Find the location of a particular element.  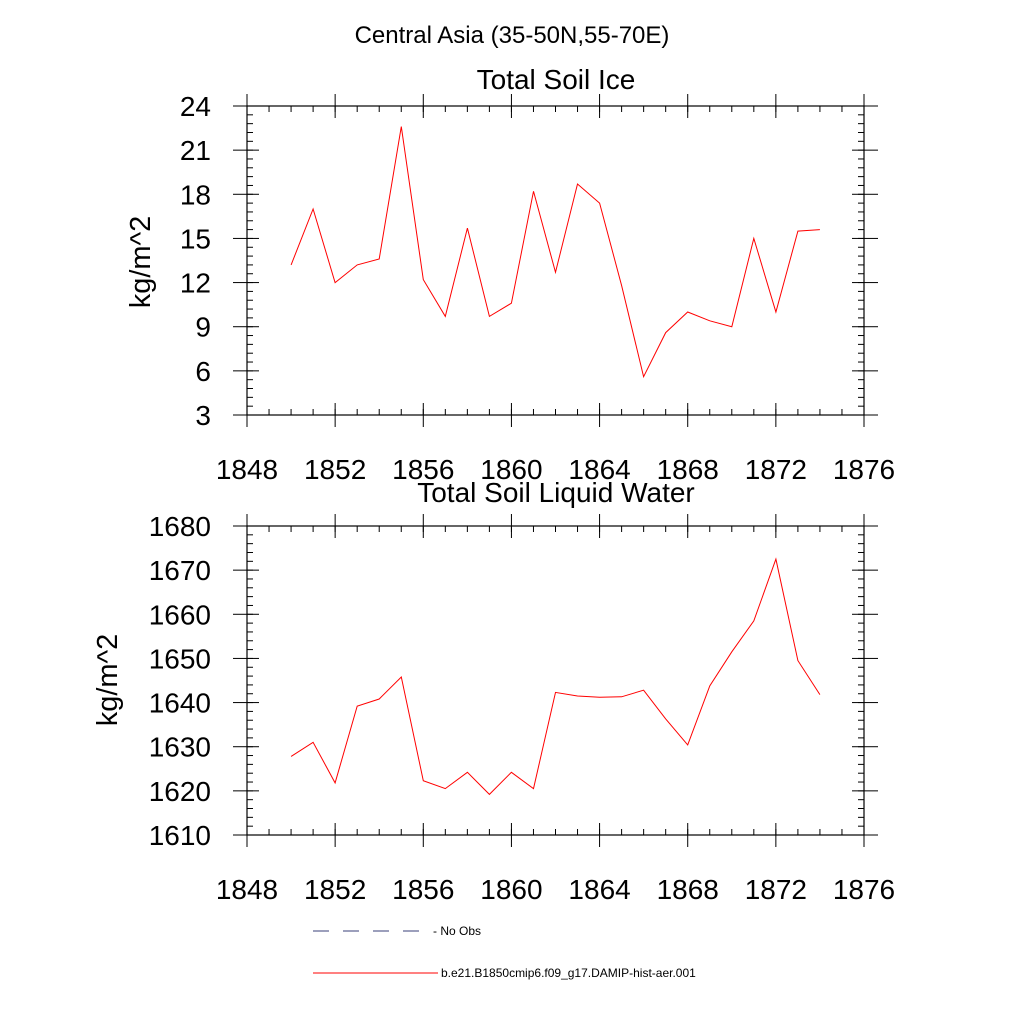

plot-soil-liquid-ylabel: kg/m^2 is located at coordinates (108, 680).